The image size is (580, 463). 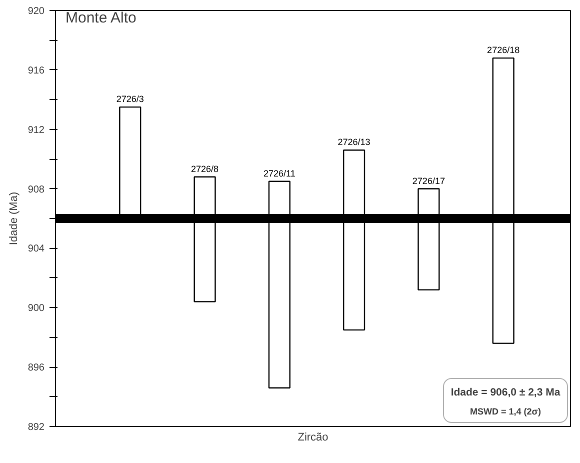 What do you see at coordinates (354, 142) in the screenshot?
I see `x-tick-label: 2726/13` at bounding box center [354, 142].